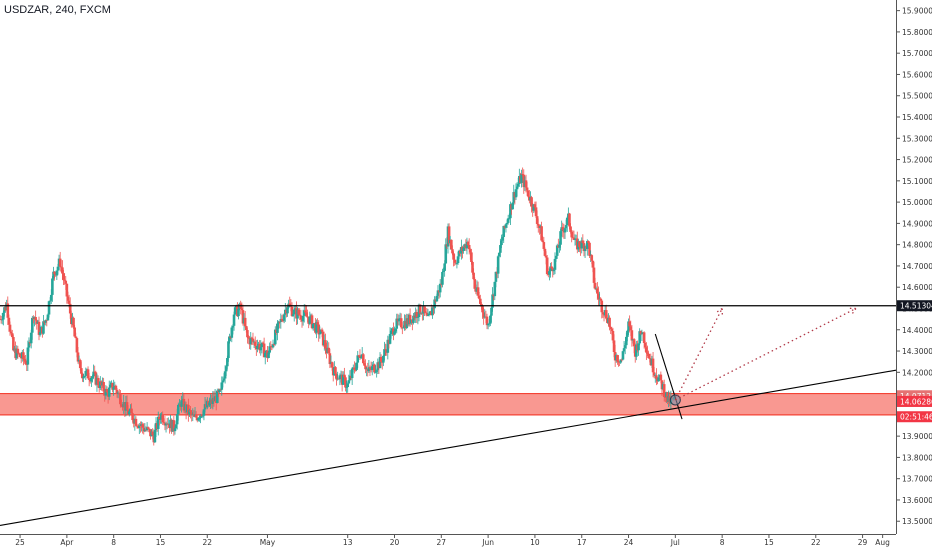  What do you see at coordinates (917, 436) in the screenshot?
I see `y-tick-label: 13.90000` at bounding box center [917, 436].